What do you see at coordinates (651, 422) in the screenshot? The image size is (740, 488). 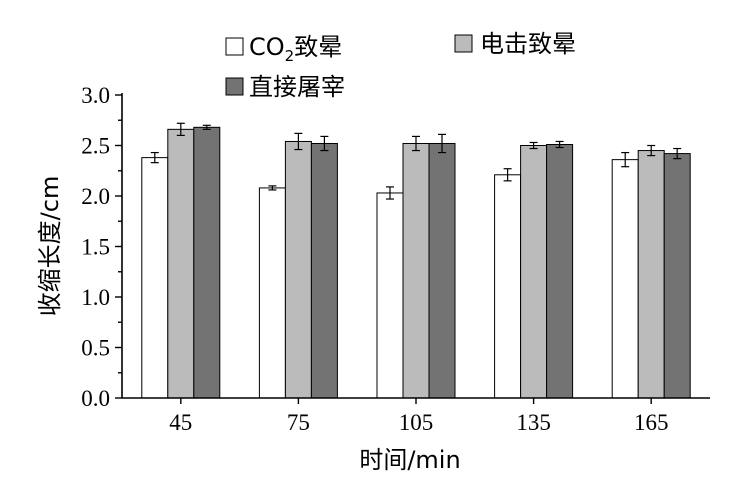 I see `x-tick-label-165: 165` at bounding box center [651, 422].